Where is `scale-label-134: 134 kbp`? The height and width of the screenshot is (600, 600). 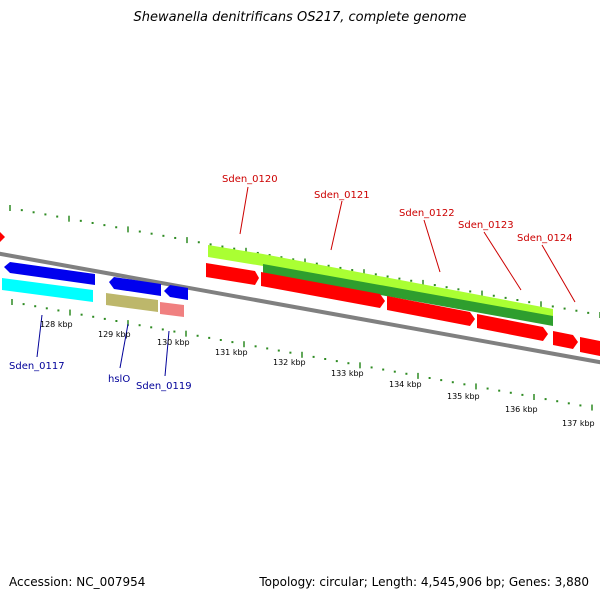 scale-label-134: 134 kbp is located at coordinates (405, 384).